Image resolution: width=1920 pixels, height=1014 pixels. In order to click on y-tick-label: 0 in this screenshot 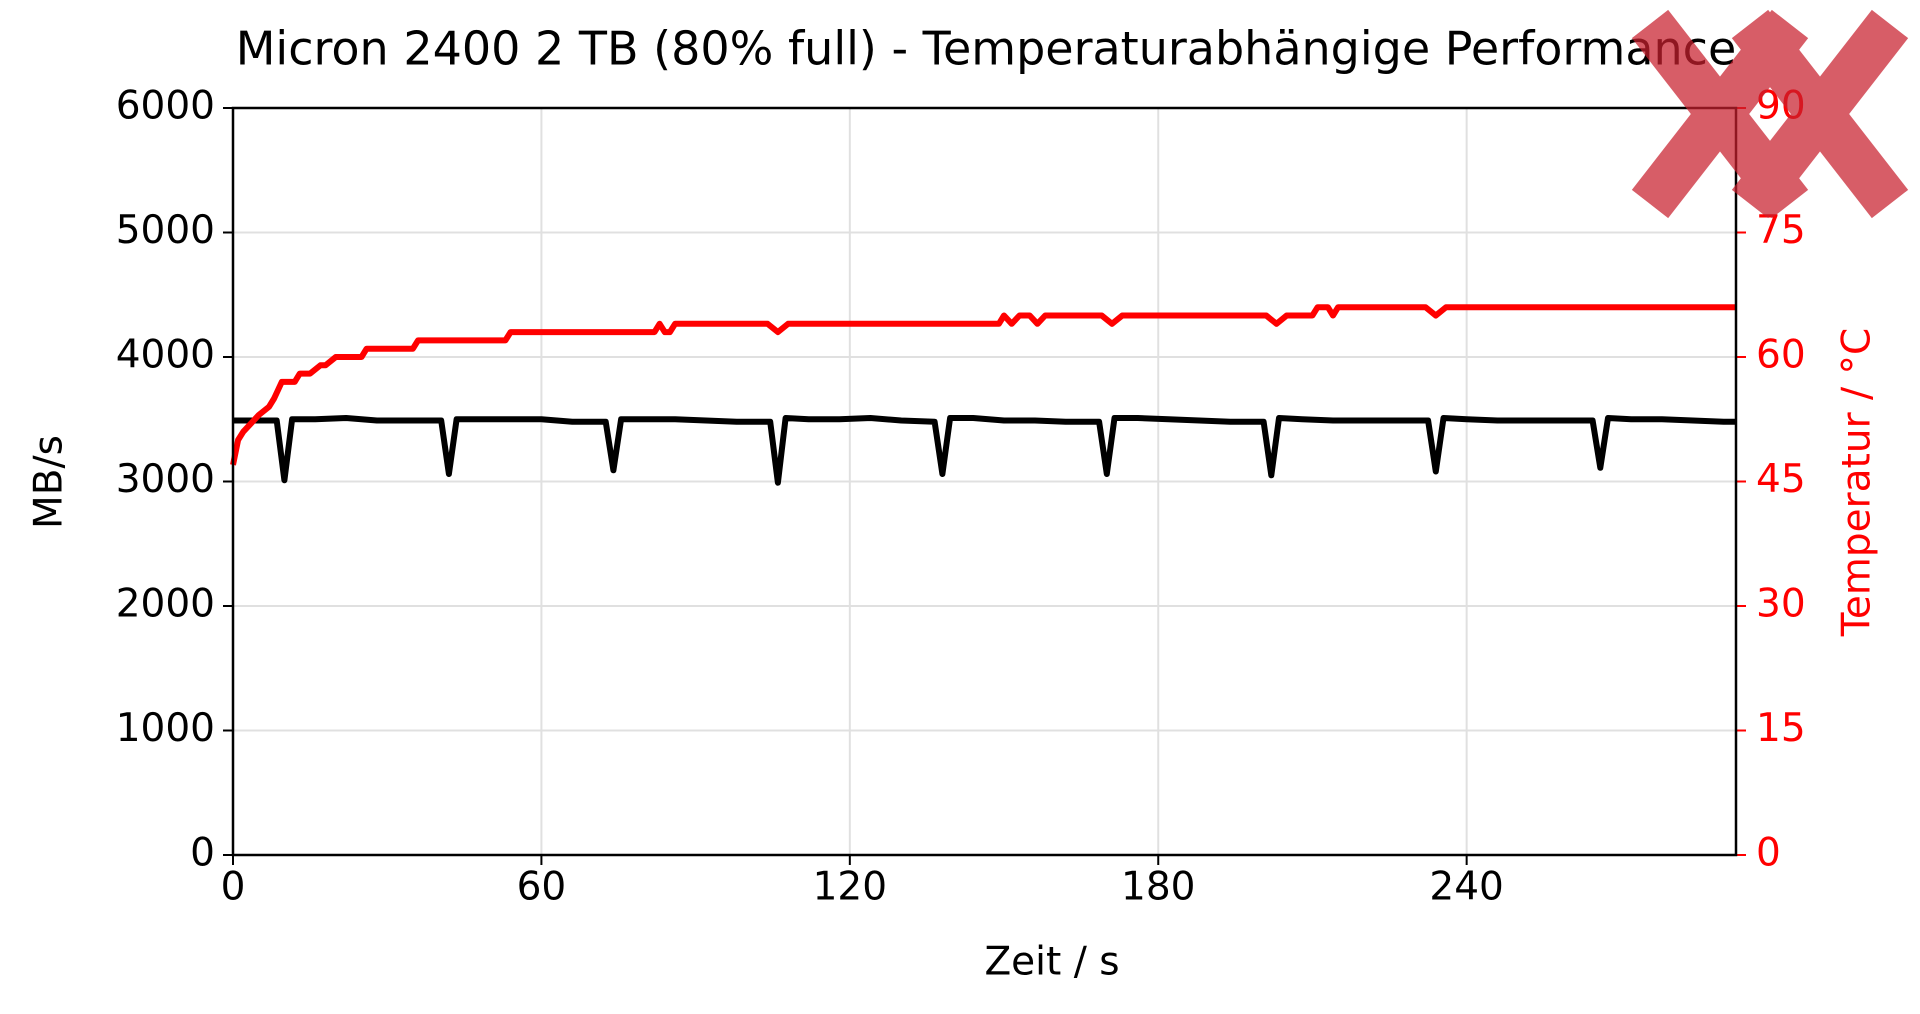, I will do `click(202, 853)`.